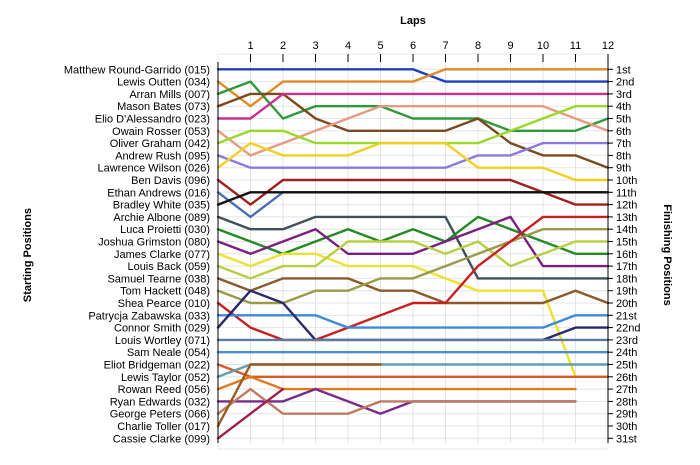  Describe the element at coordinates (626, 243) in the screenshot. I see `finishing-position-label: 15th` at that location.